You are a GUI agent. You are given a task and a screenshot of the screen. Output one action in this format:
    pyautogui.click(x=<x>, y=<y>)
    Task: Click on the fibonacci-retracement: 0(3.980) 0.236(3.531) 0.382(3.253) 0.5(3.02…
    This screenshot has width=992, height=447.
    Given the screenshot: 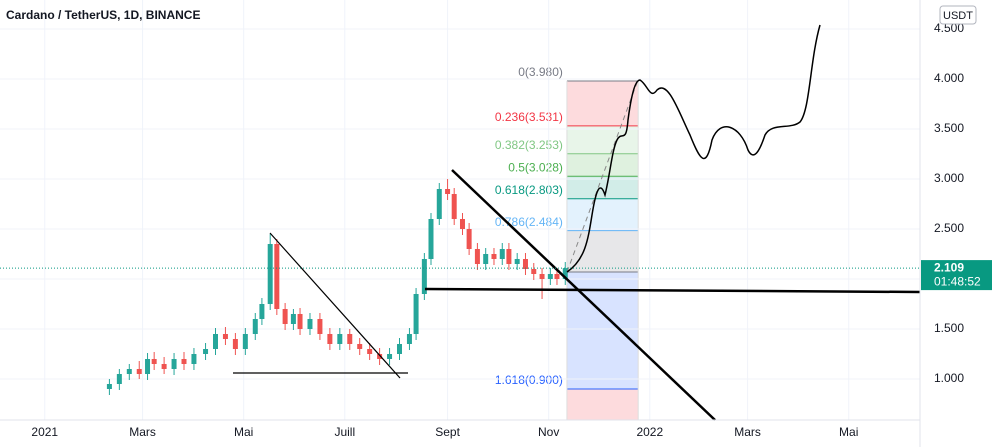 What is the action you would take?
    pyautogui.click(x=567, y=242)
    